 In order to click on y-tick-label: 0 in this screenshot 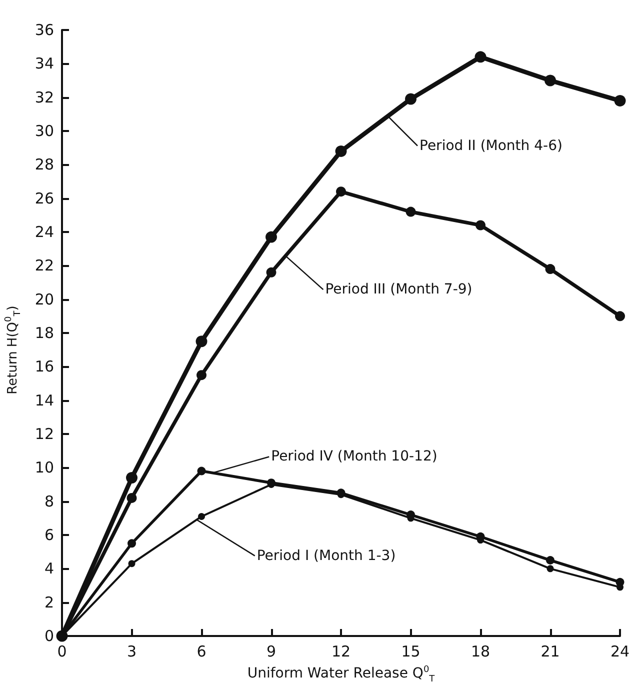, I will do `click(49, 636)`.